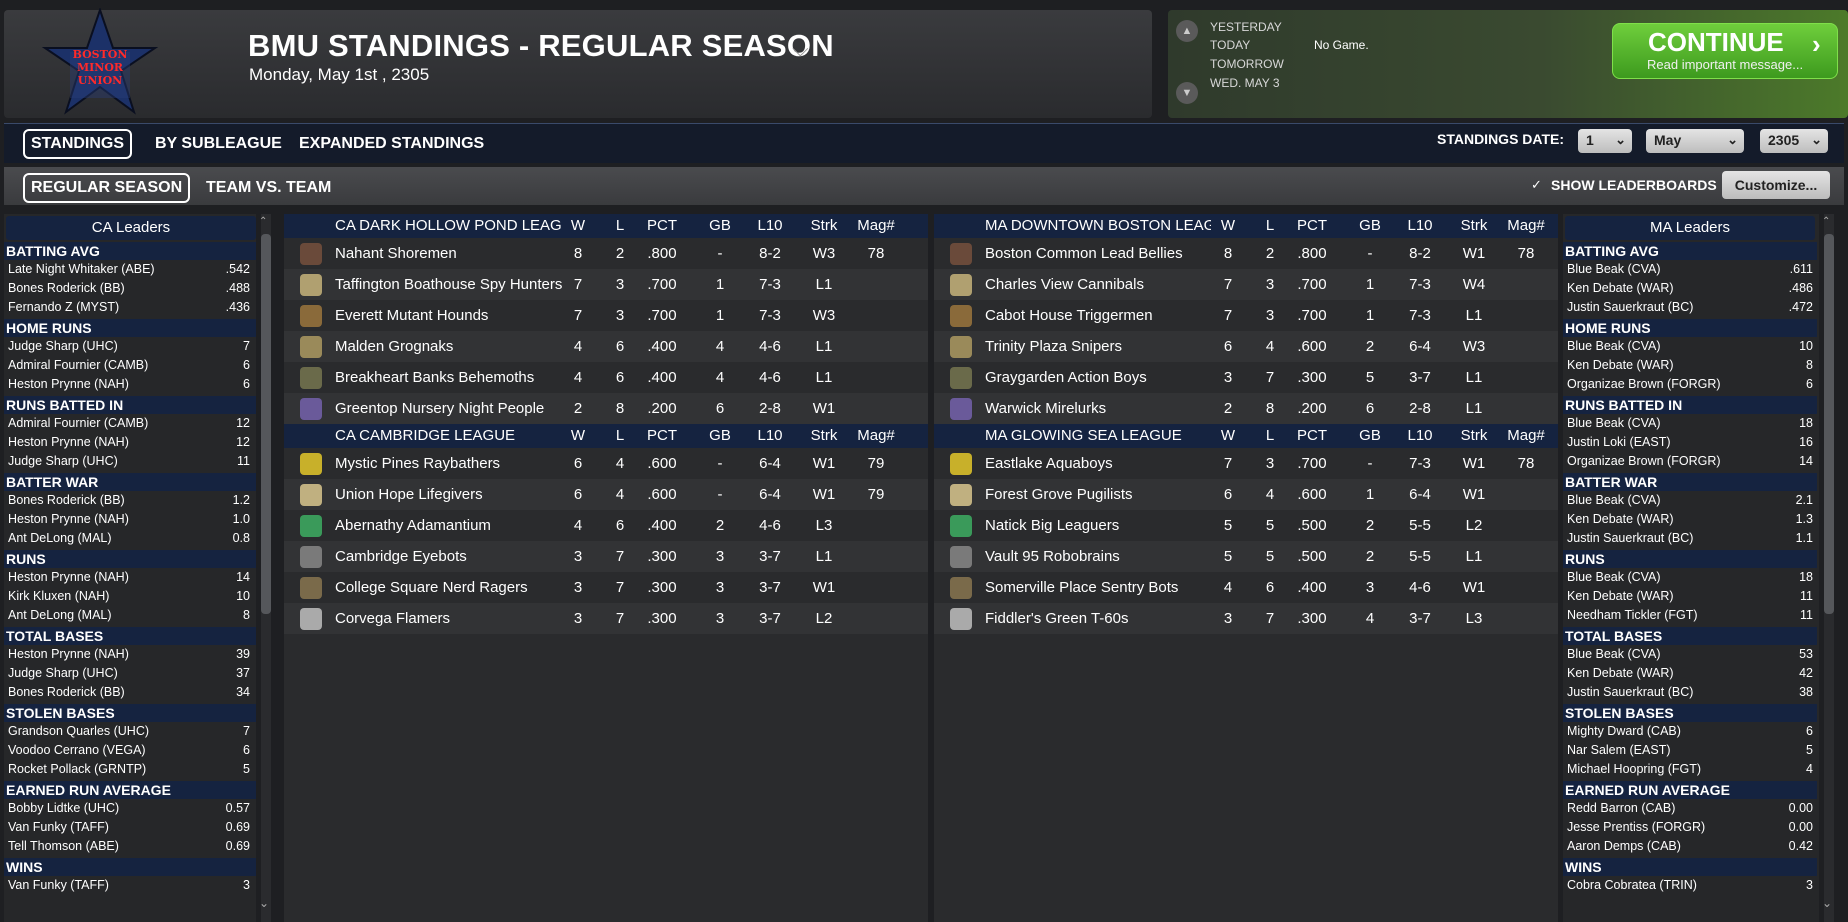 Image resolution: width=1848 pixels, height=922 pixels. Describe the element at coordinates (1725, 51) in the screenshot. I see `continue-button` at that location.